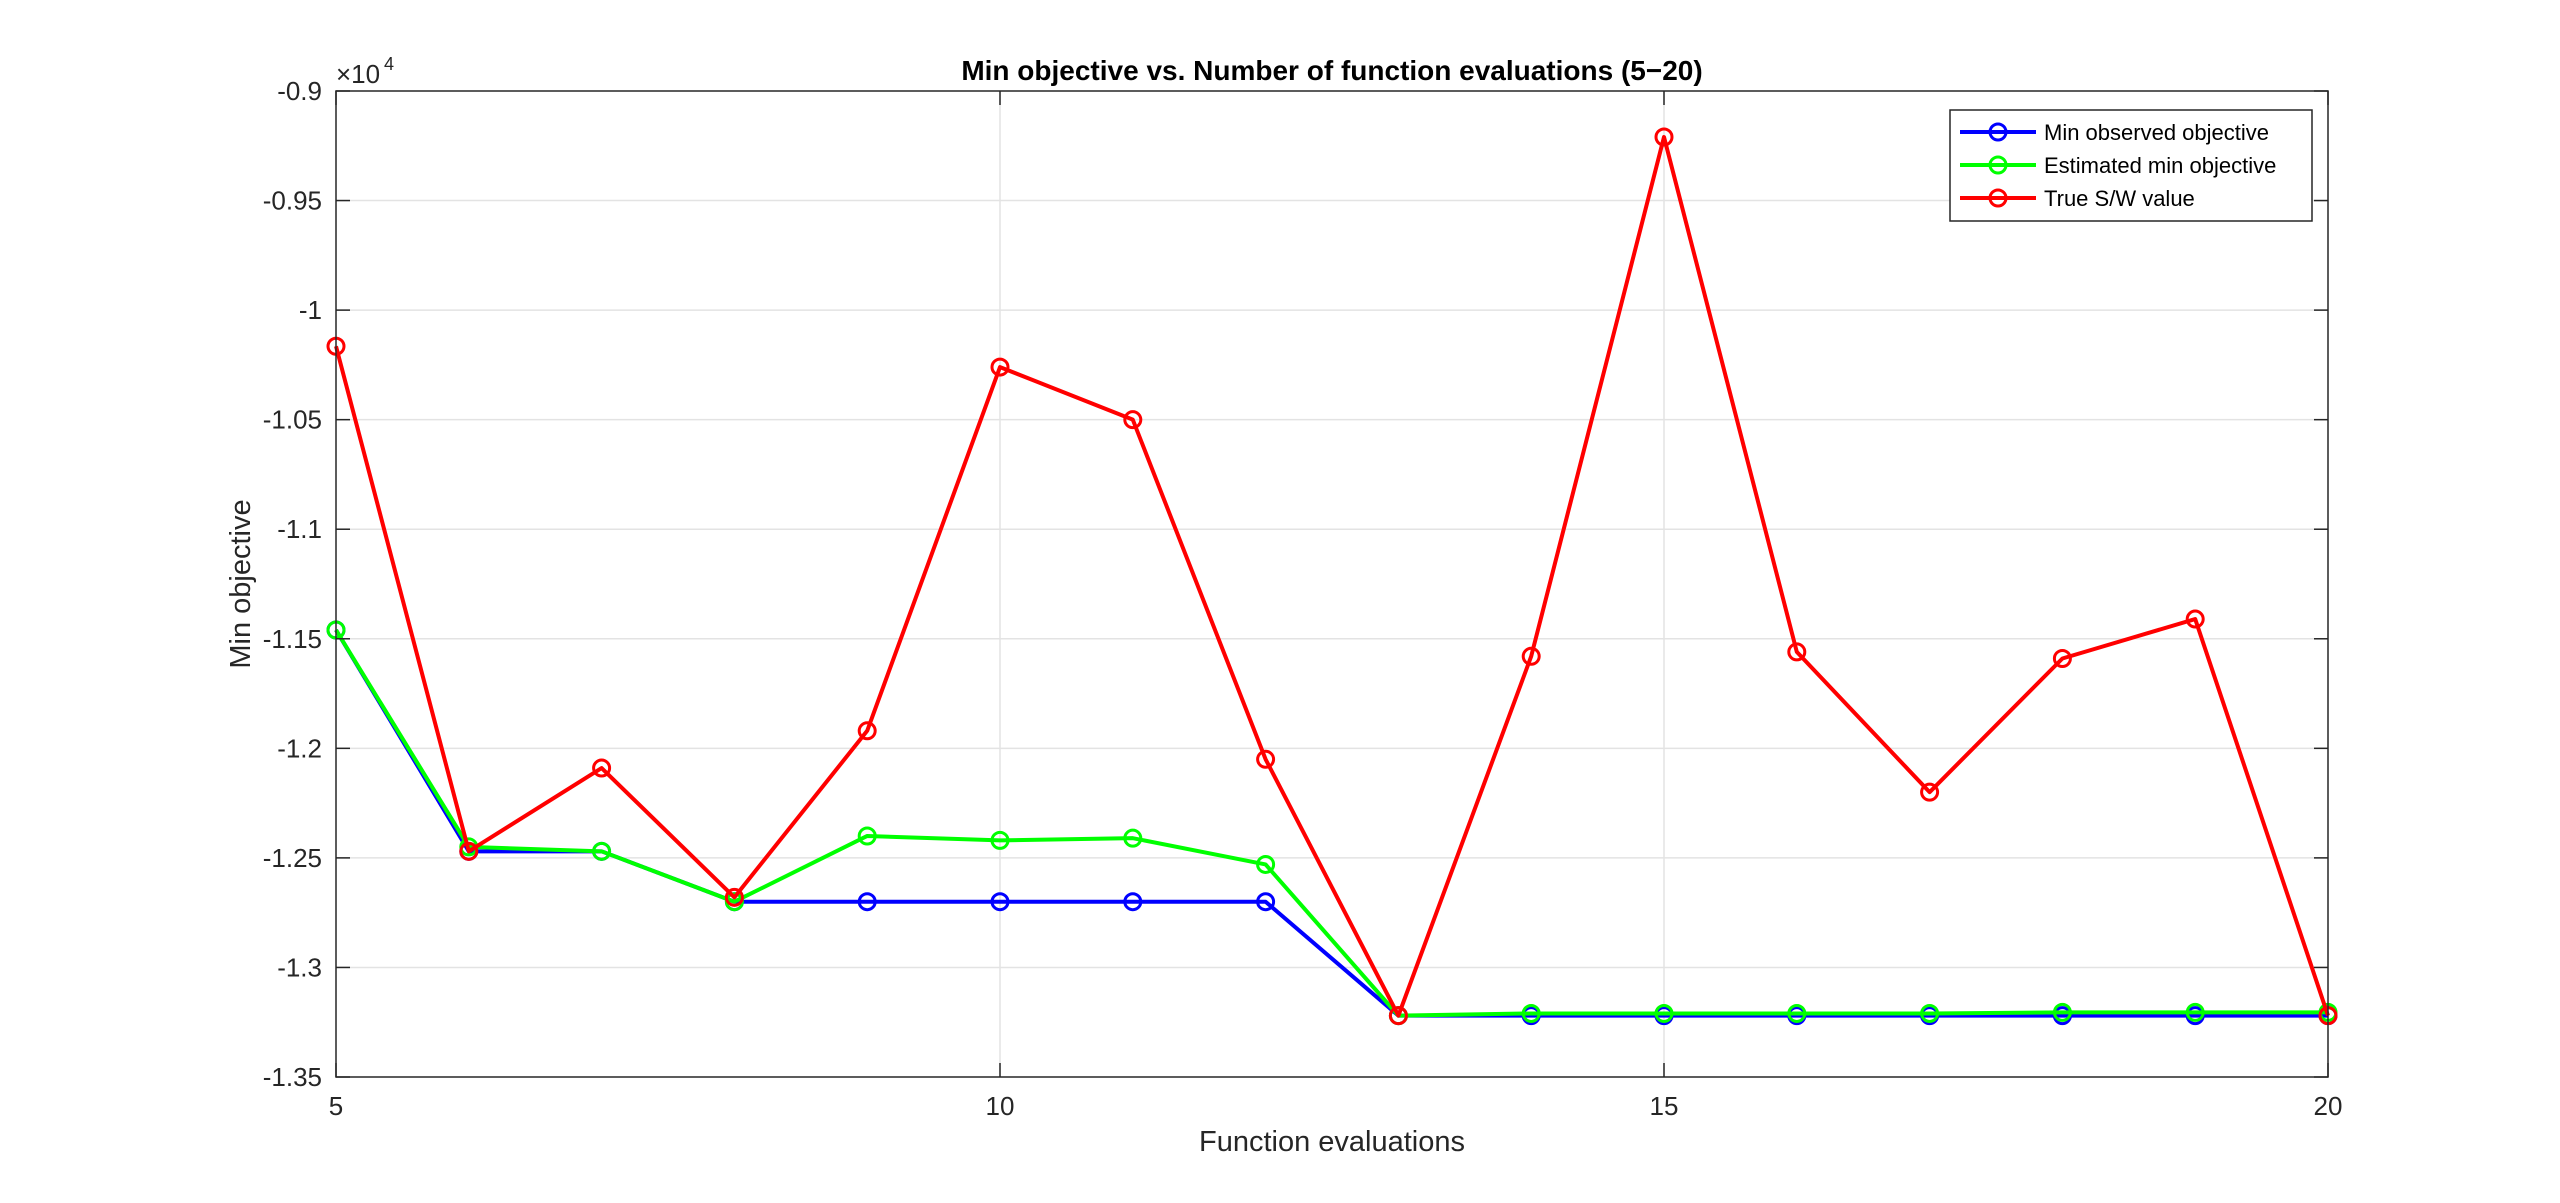 The width and height of the screenshot is (2560, 1203). Describe the element at coordinates (299, 748) in the screenshot. I see `y-tick-label: -1.2` at that location.